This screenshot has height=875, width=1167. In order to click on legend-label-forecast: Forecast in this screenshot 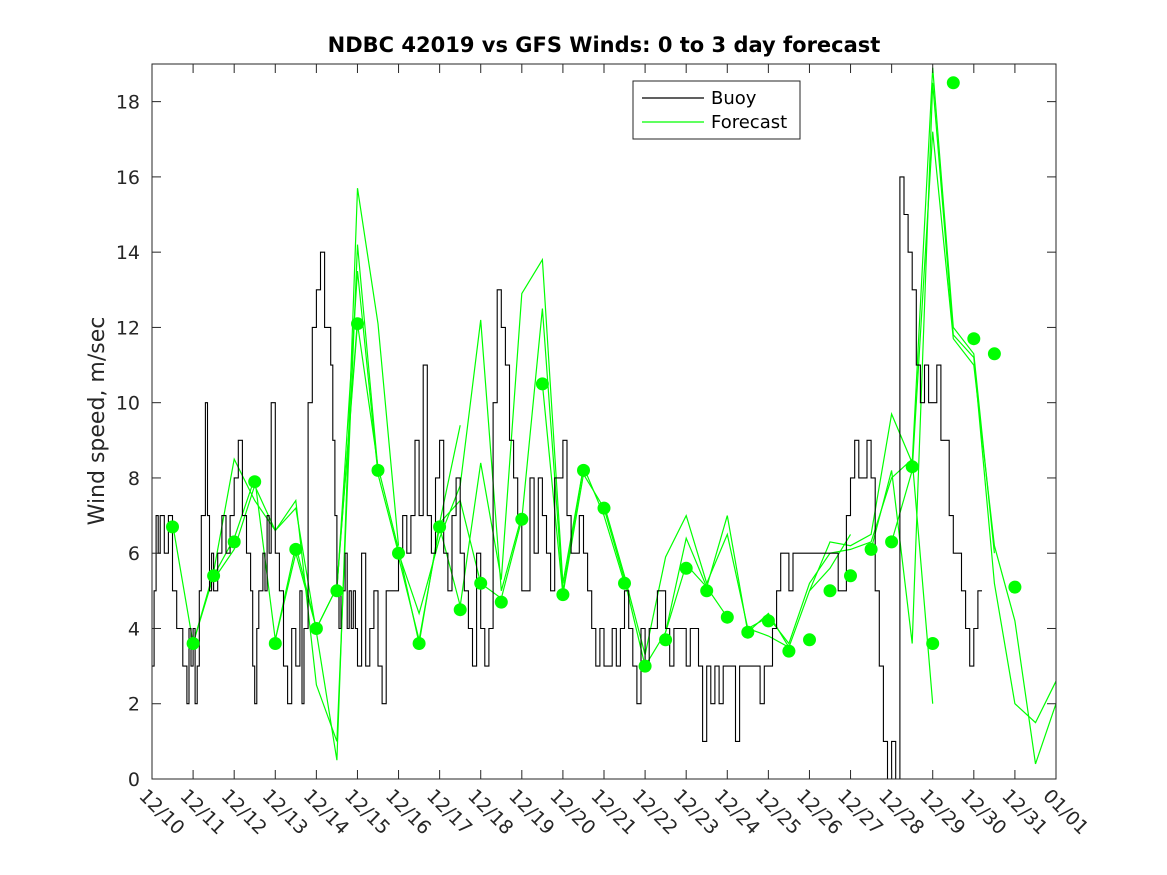, I will do `click(749, 122)`.